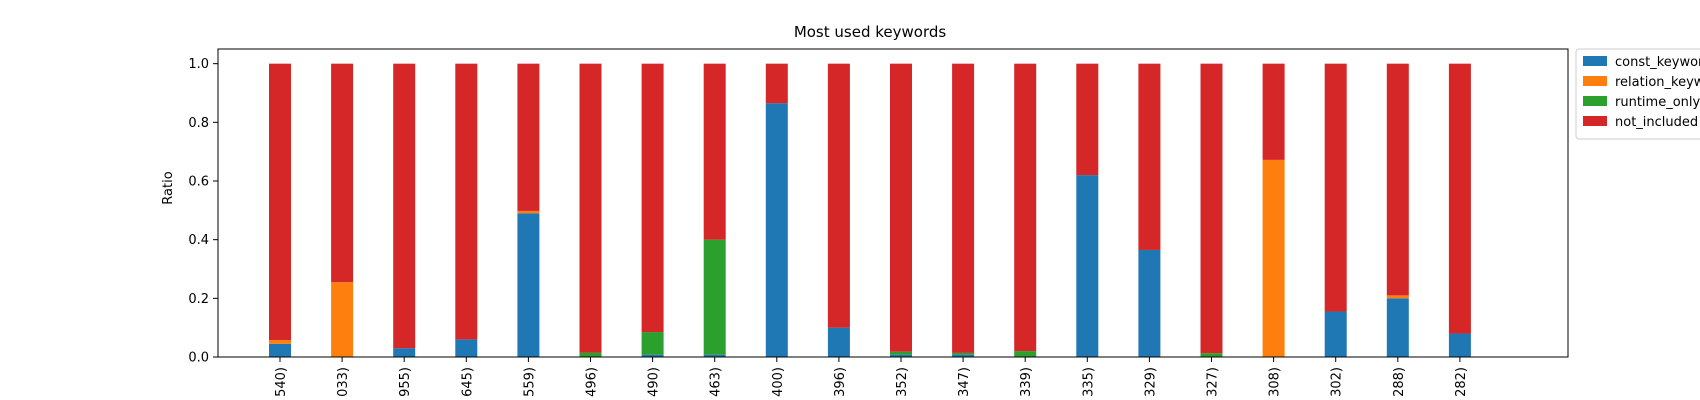  I want to click on x-tick-label: 496), so click(592, 382).